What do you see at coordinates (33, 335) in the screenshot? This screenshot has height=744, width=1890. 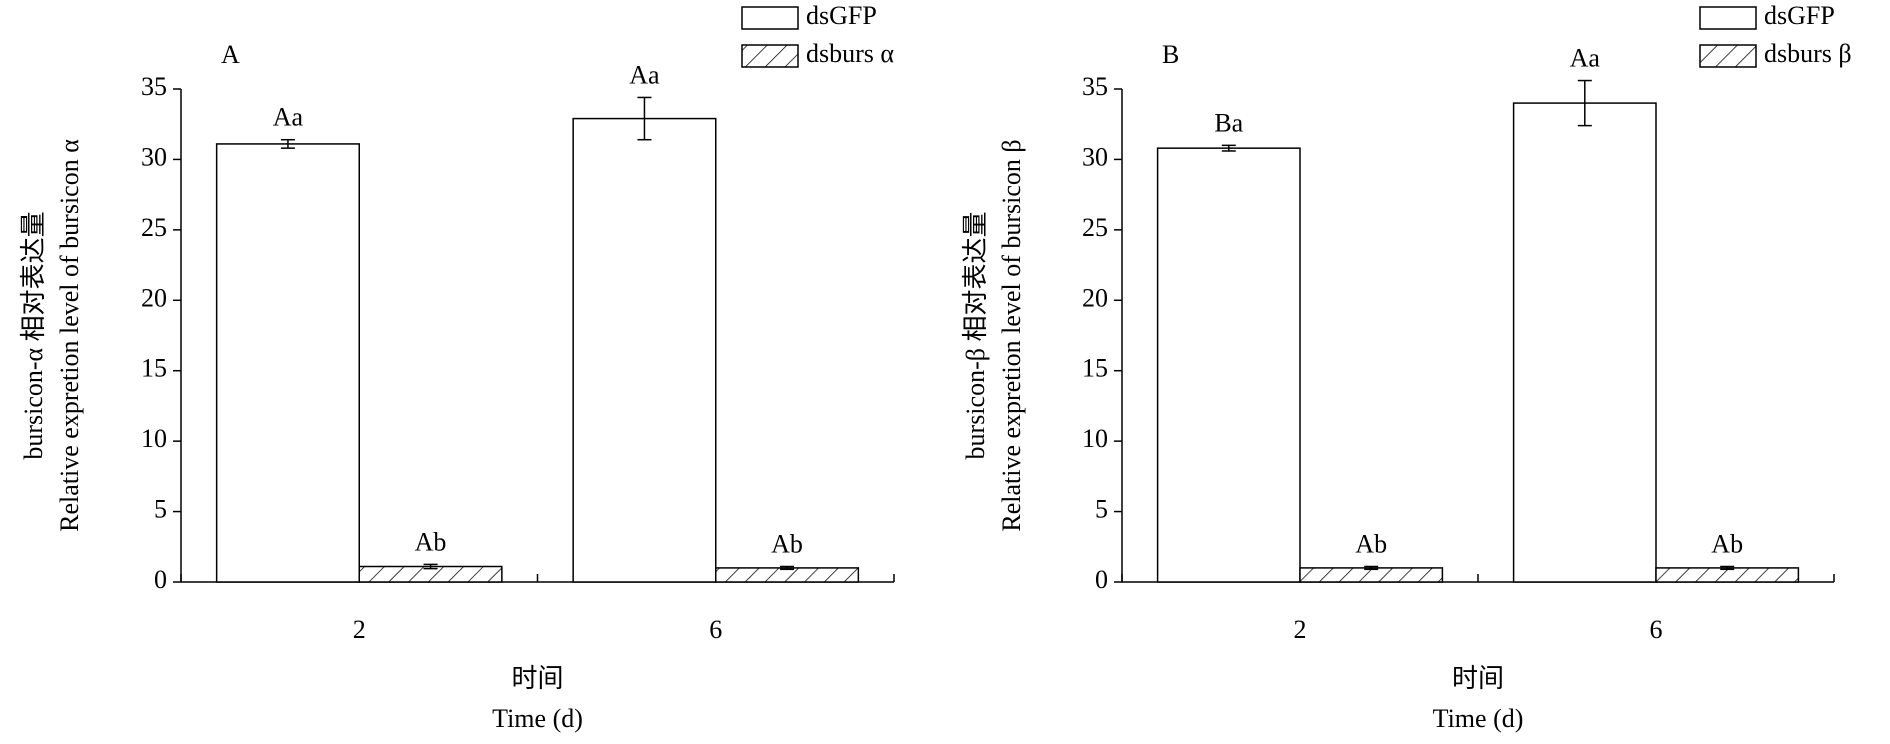 I see `y-axis-label: bursicon-α 相对表达量` at bounding box center [33, 335].